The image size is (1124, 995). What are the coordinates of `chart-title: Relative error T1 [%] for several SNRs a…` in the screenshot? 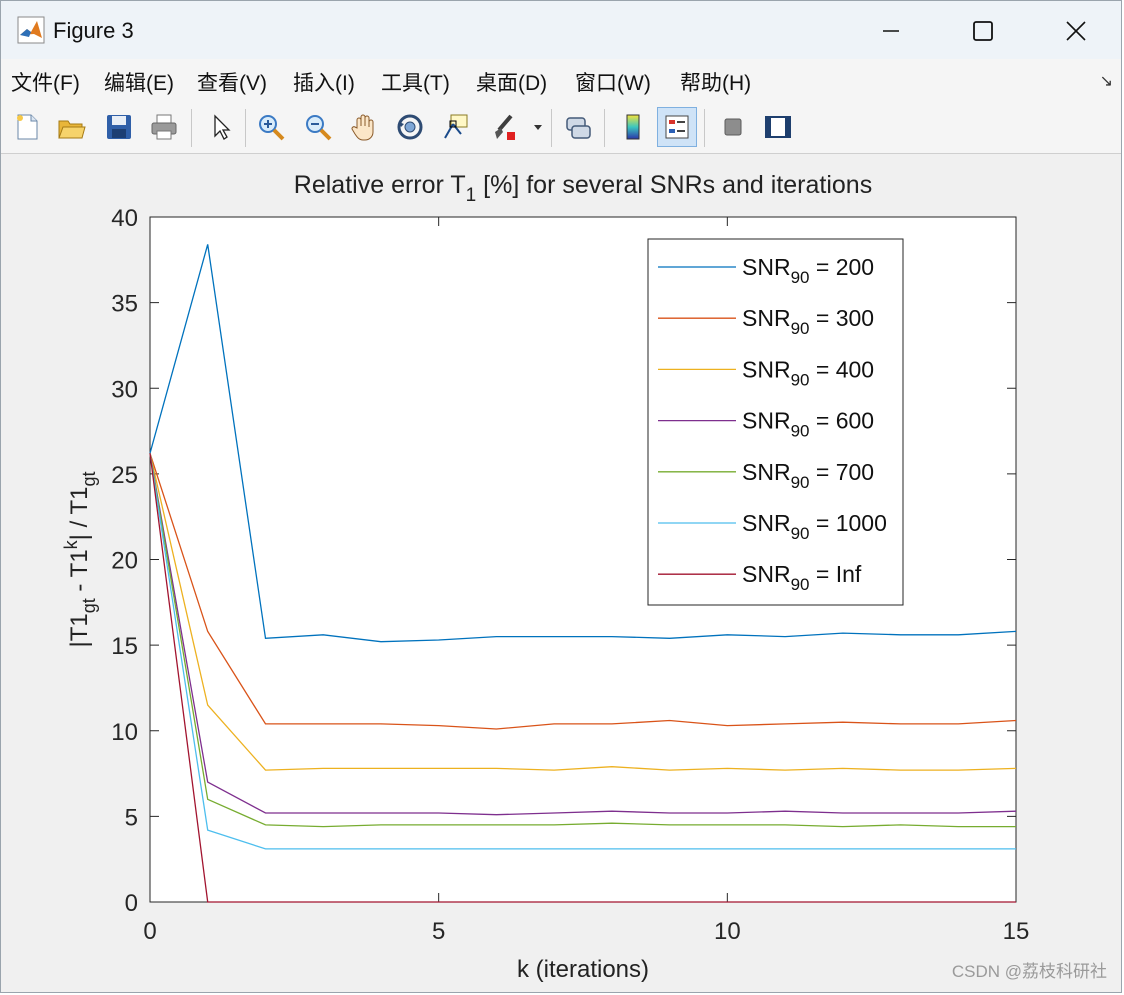 It's located at (583, 188).